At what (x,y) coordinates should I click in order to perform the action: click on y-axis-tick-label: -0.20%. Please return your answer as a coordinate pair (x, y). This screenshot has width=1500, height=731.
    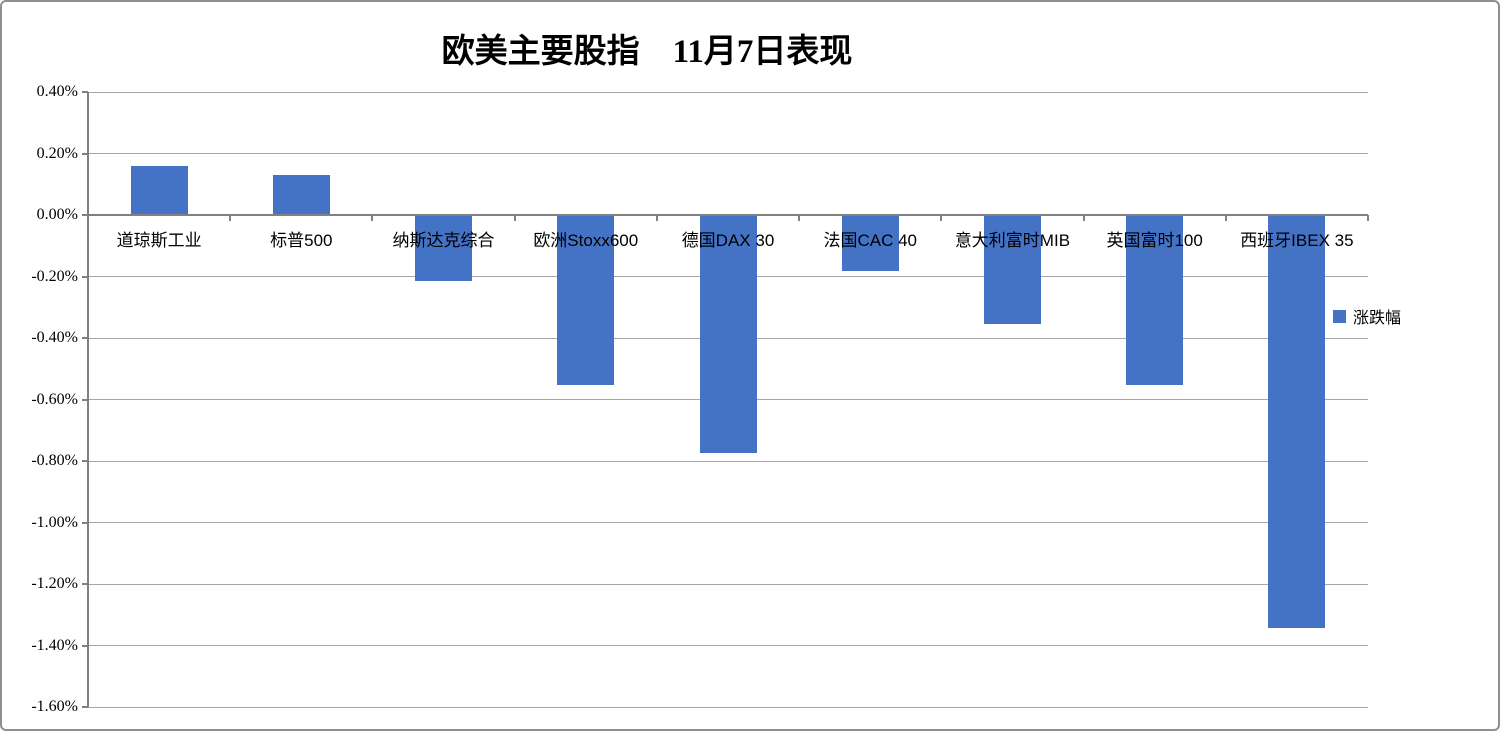
    Looking at the image, I should click on (54, 276).